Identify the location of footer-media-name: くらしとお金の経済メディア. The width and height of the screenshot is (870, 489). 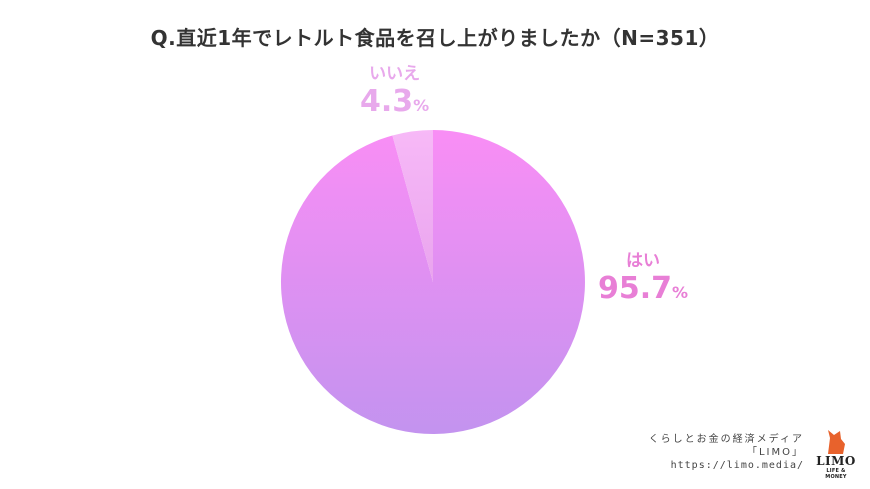
(726, 439).